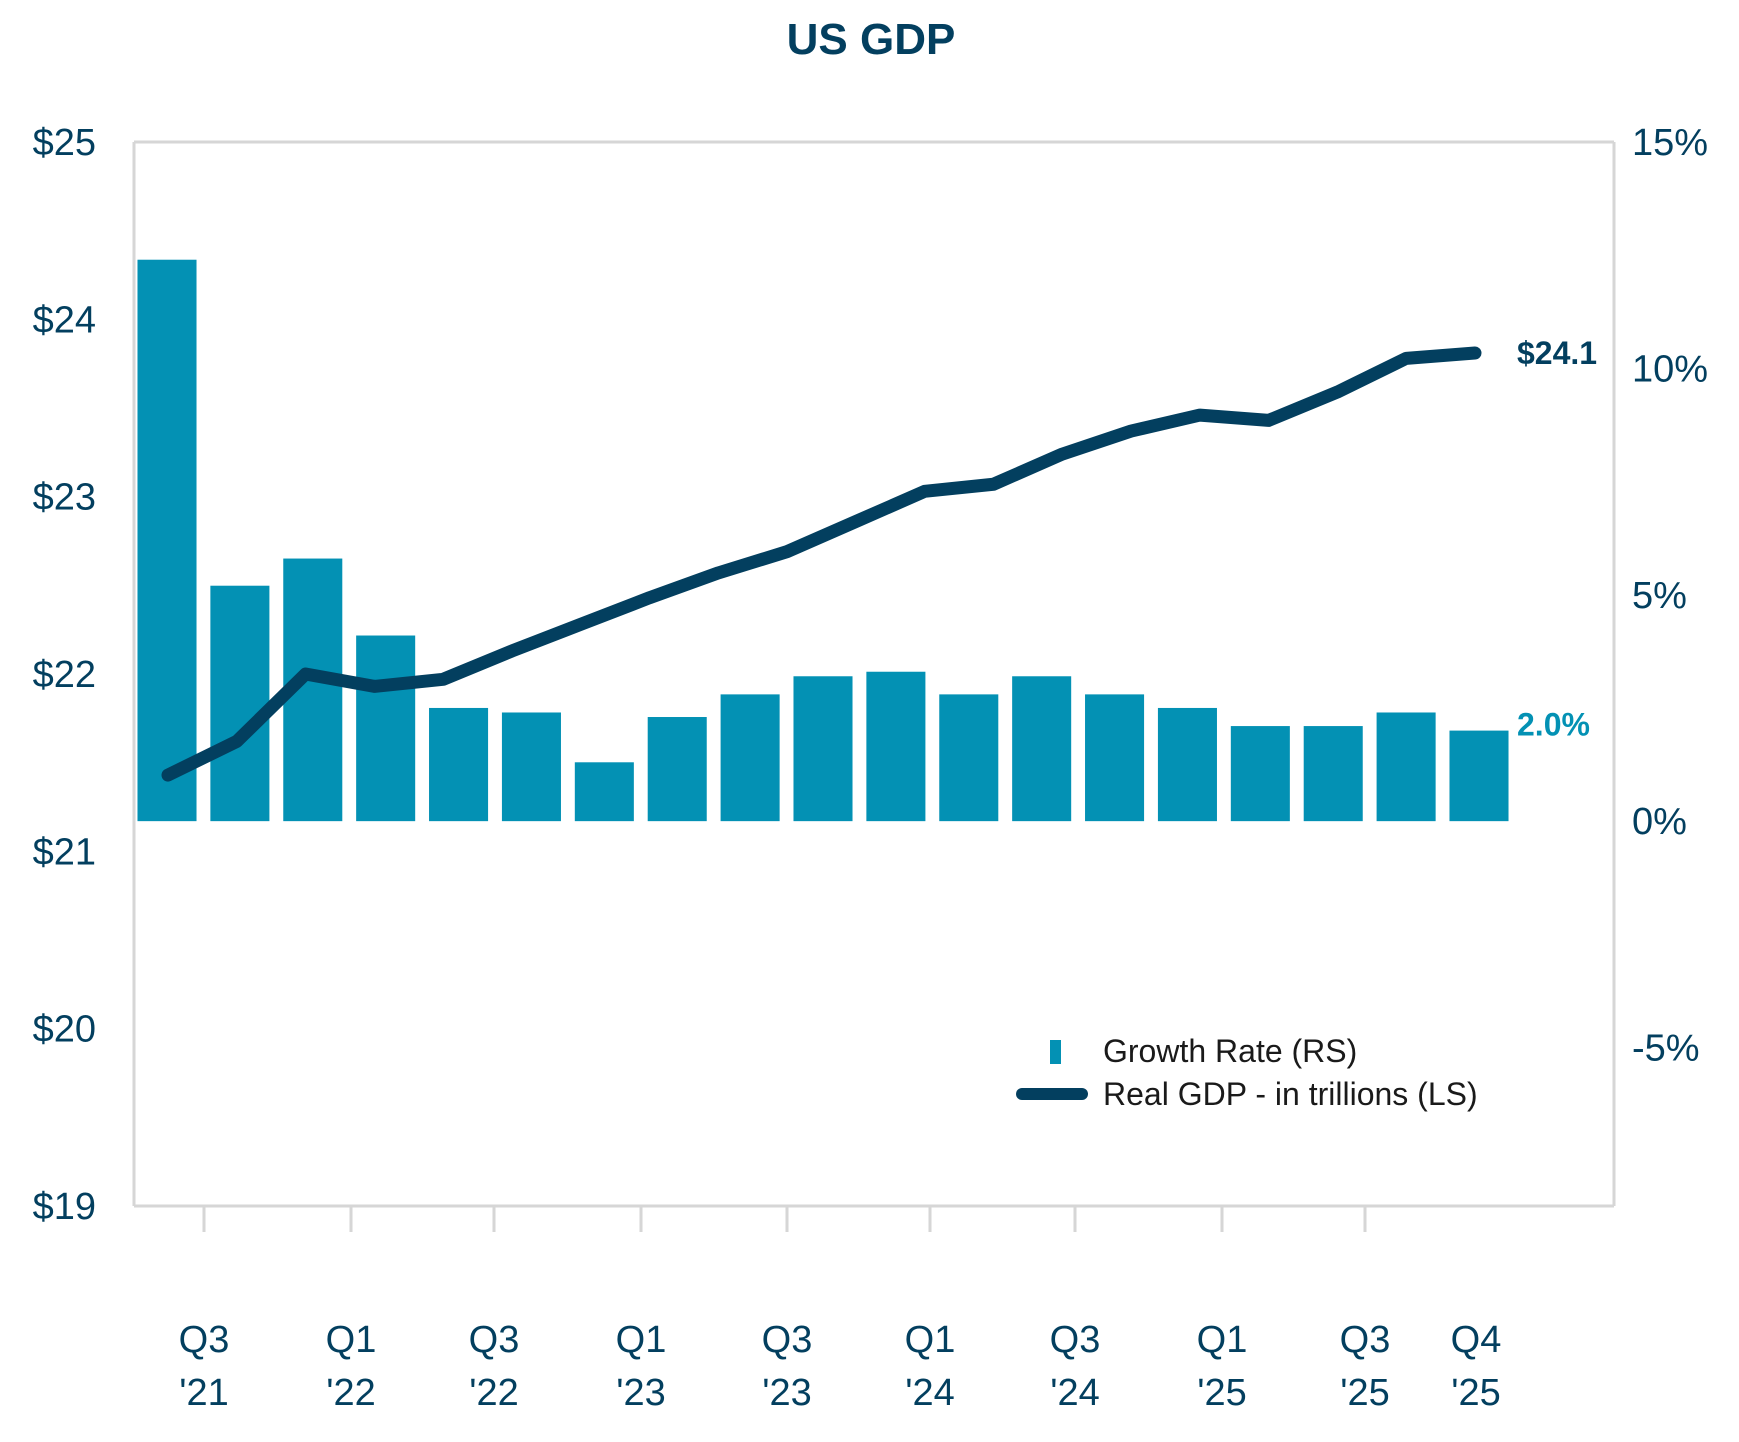 This screenshot has width=1739, height=1442. I want to click on right-tick-label: 15%, so click(1670, 143).